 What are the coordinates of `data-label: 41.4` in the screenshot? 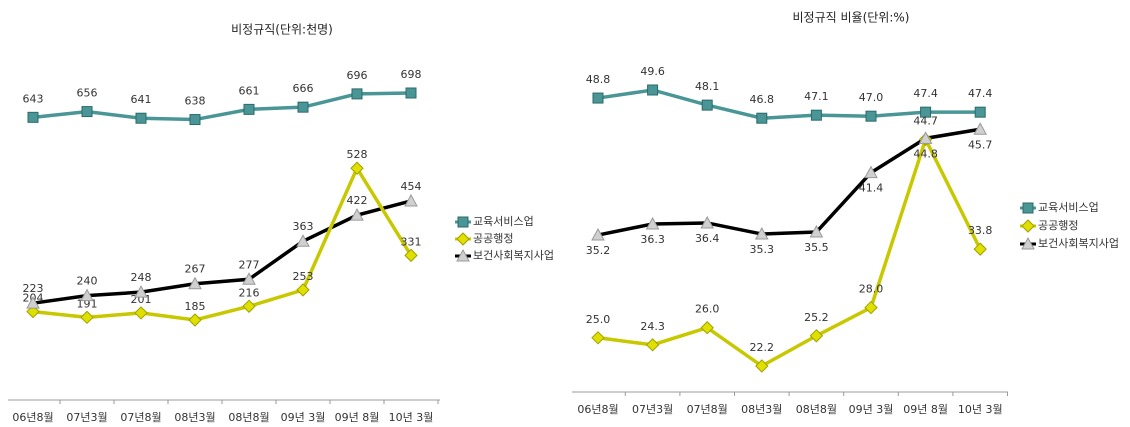 It's located at (871, 188).